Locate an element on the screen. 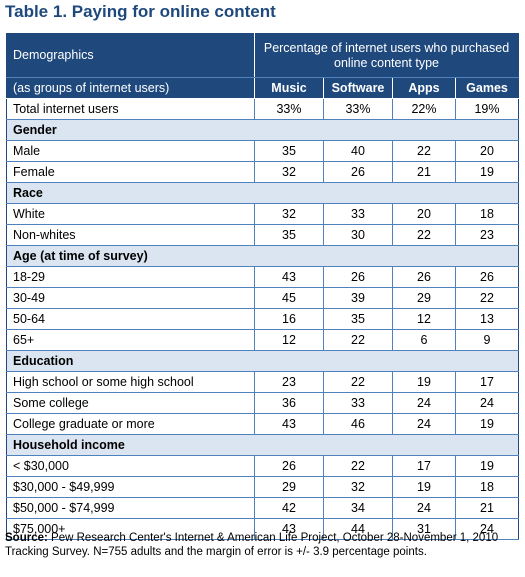 This screenshot has height=577, width=525. cell-games: 13 is located at coordinates (486, 319).